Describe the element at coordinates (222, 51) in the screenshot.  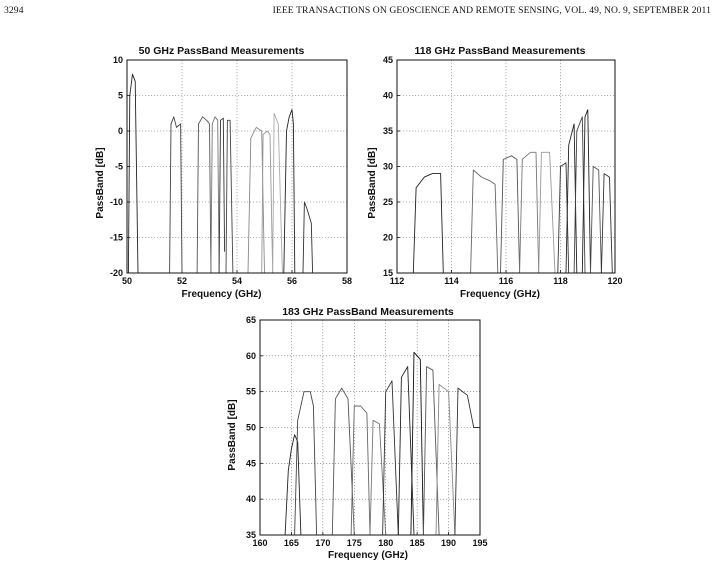
I see `chart-title: 50 GHz PassBand Measurements` at that location.